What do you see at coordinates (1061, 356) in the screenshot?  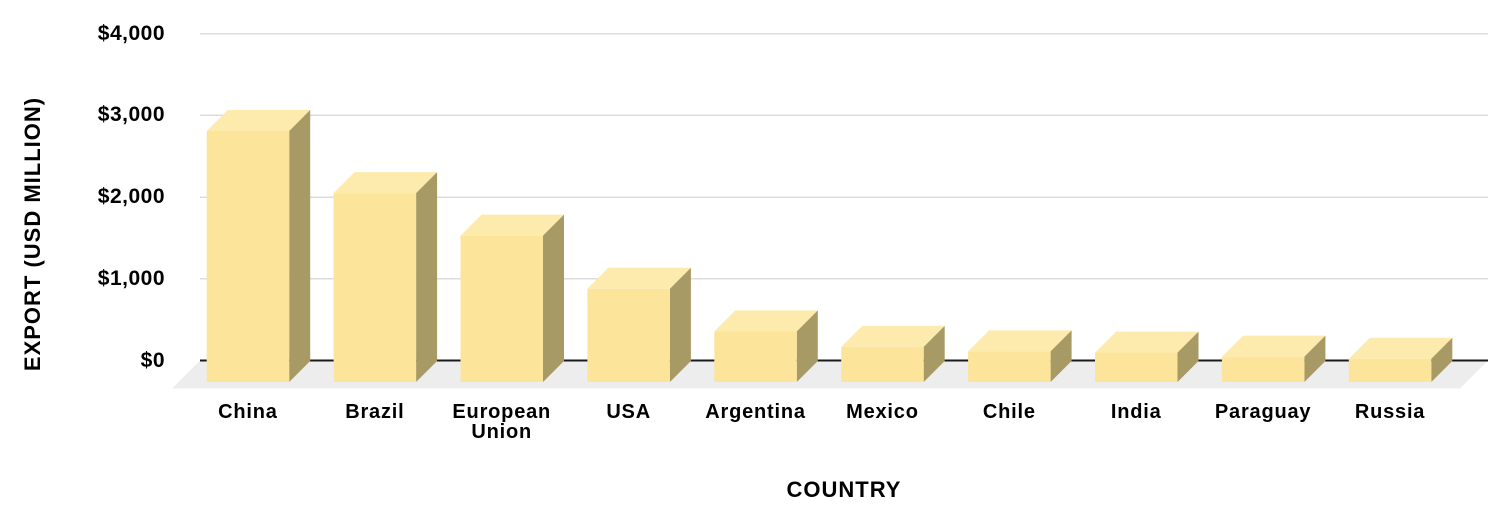 I see `bar-side-chile` at bounding box center [1061, 356].